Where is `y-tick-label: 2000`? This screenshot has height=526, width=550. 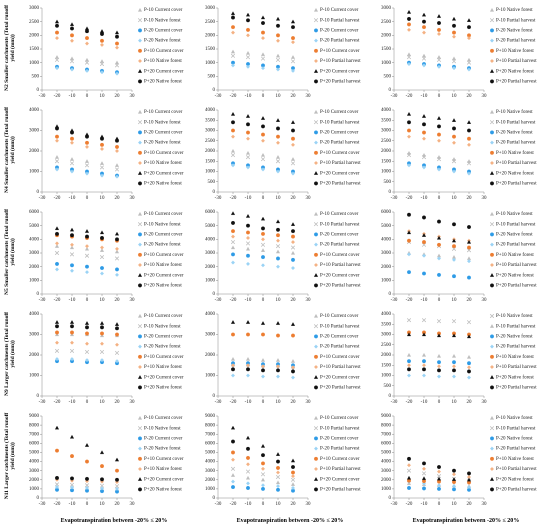
y-tick-label: 2000 is located at coordinates (210, 267).